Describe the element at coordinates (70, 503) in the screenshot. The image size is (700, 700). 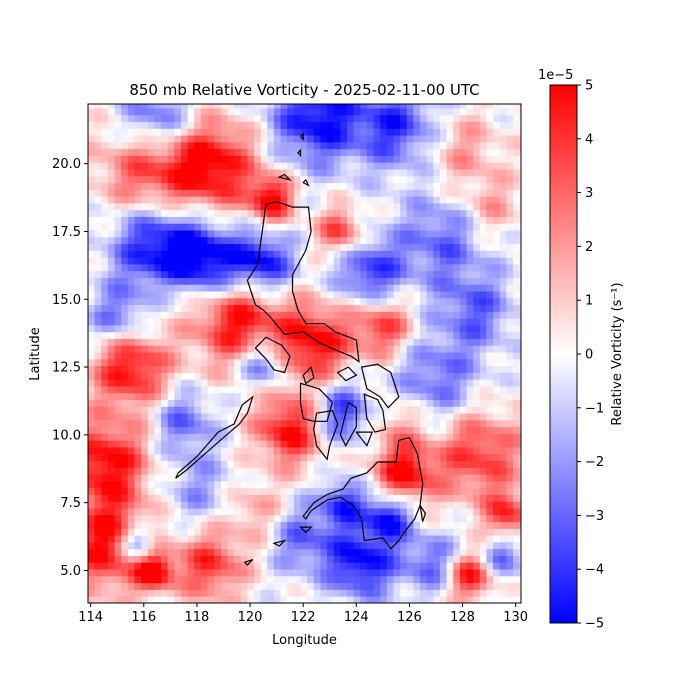
I see `y-tick-label: 7.5` at that location.